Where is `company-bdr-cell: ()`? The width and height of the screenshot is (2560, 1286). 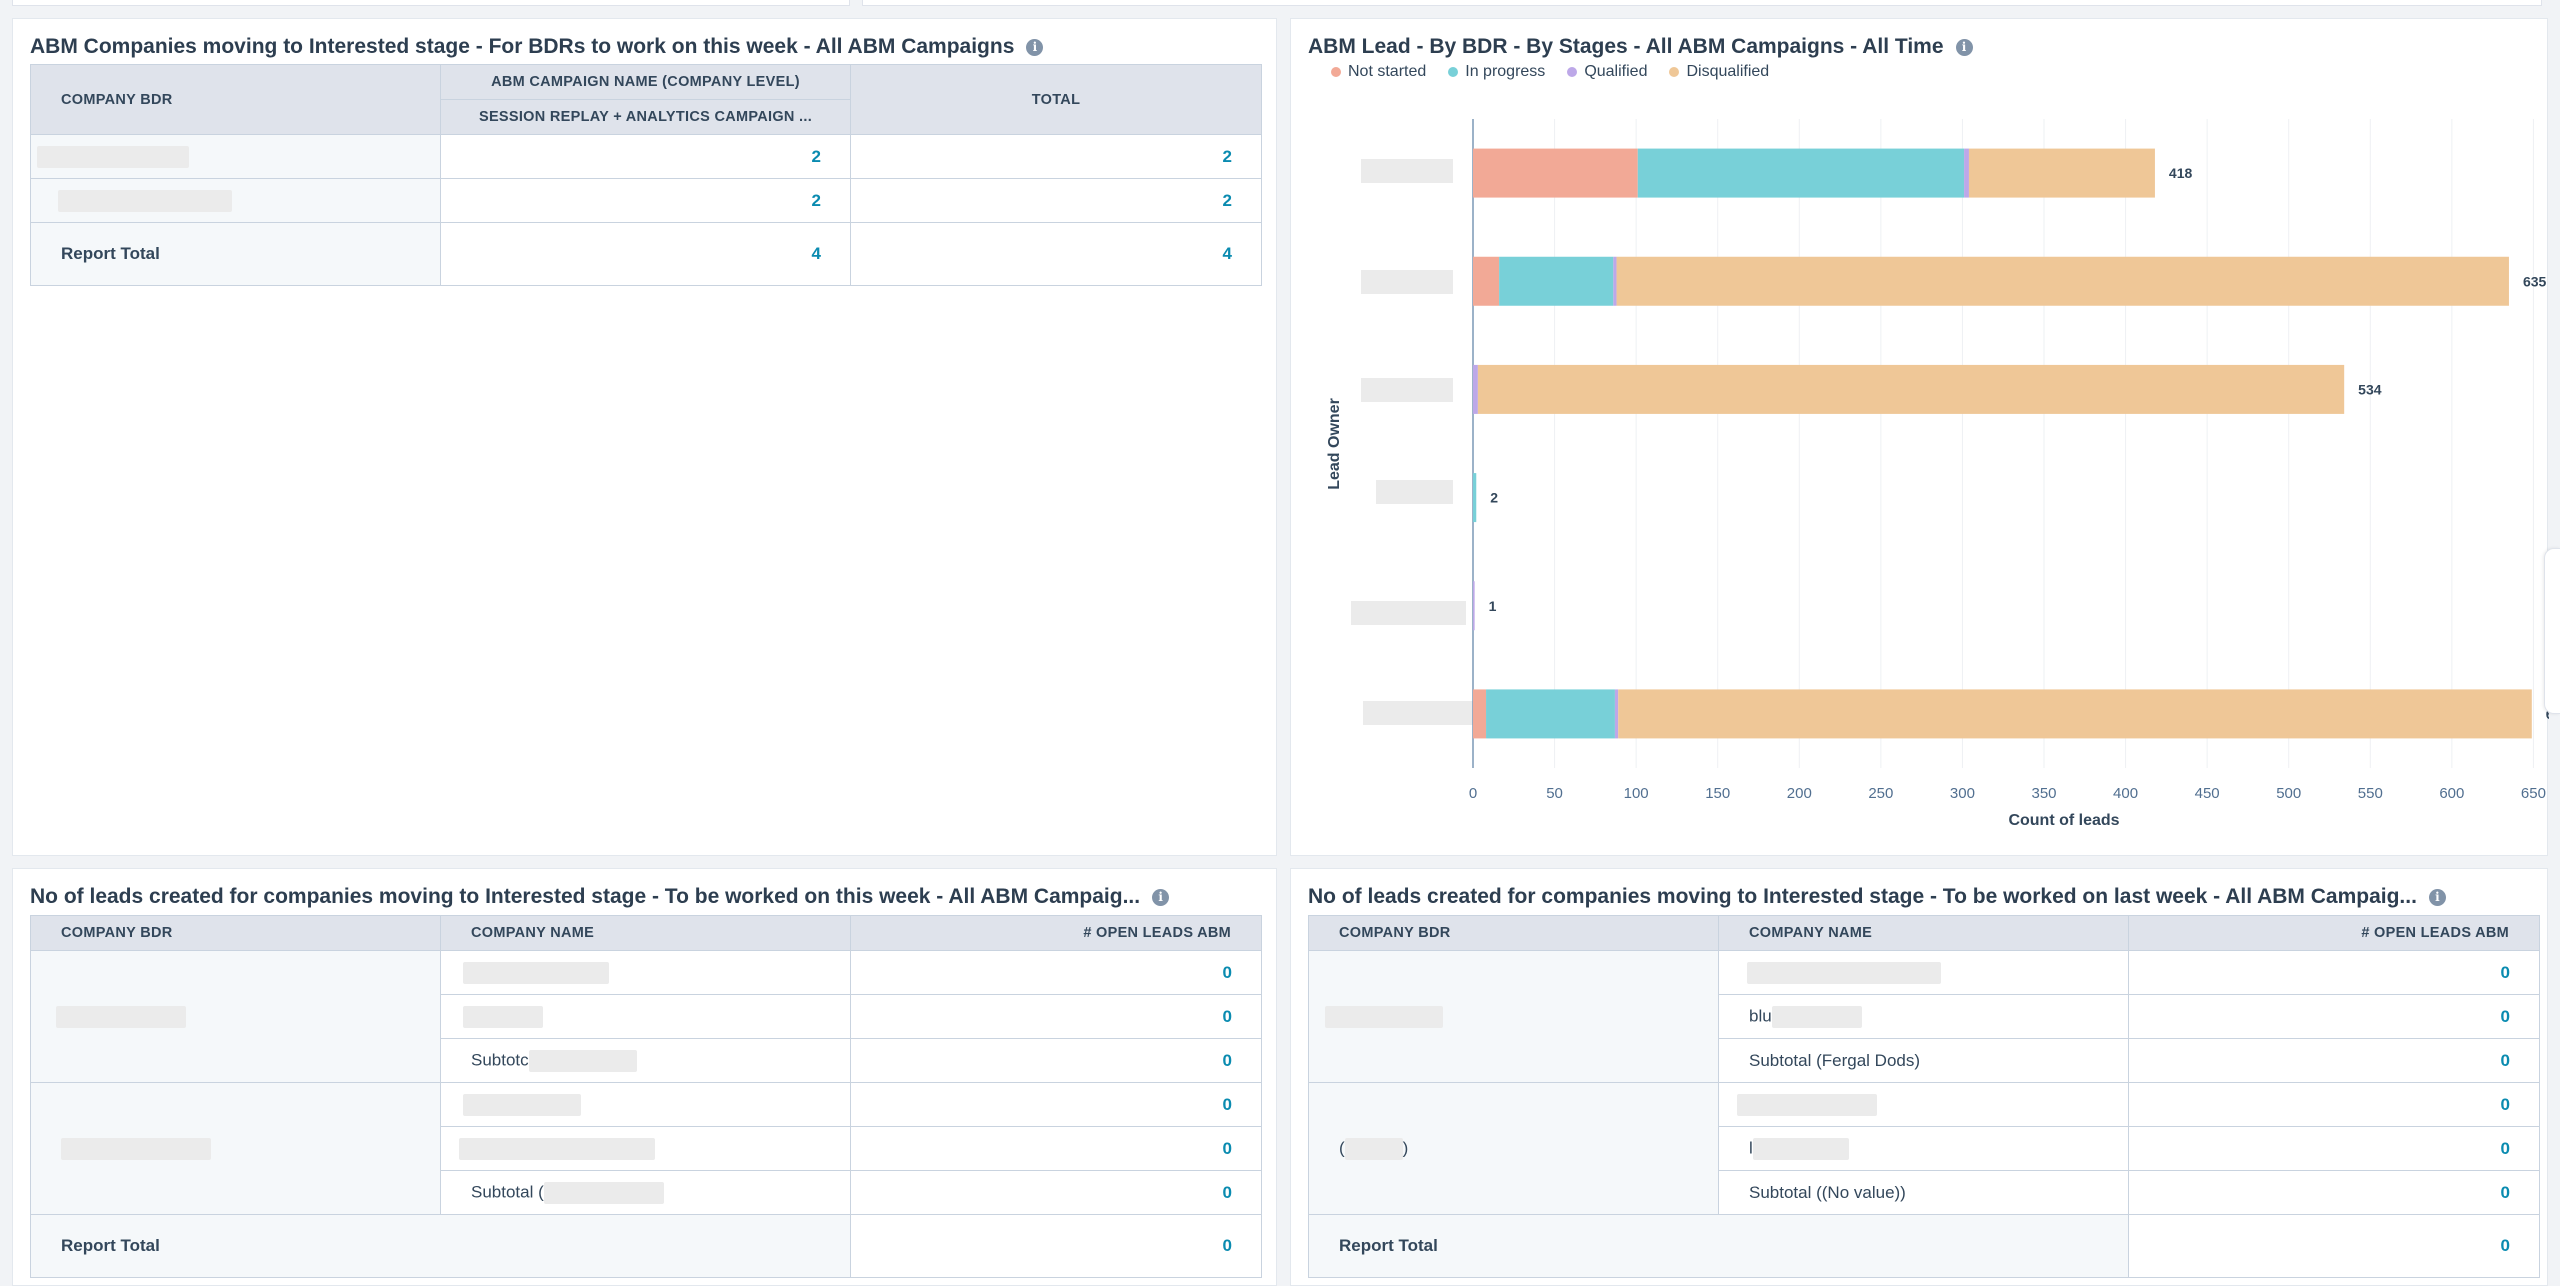 company-bdr-cell: () is located at coordinates (1513, 1148).